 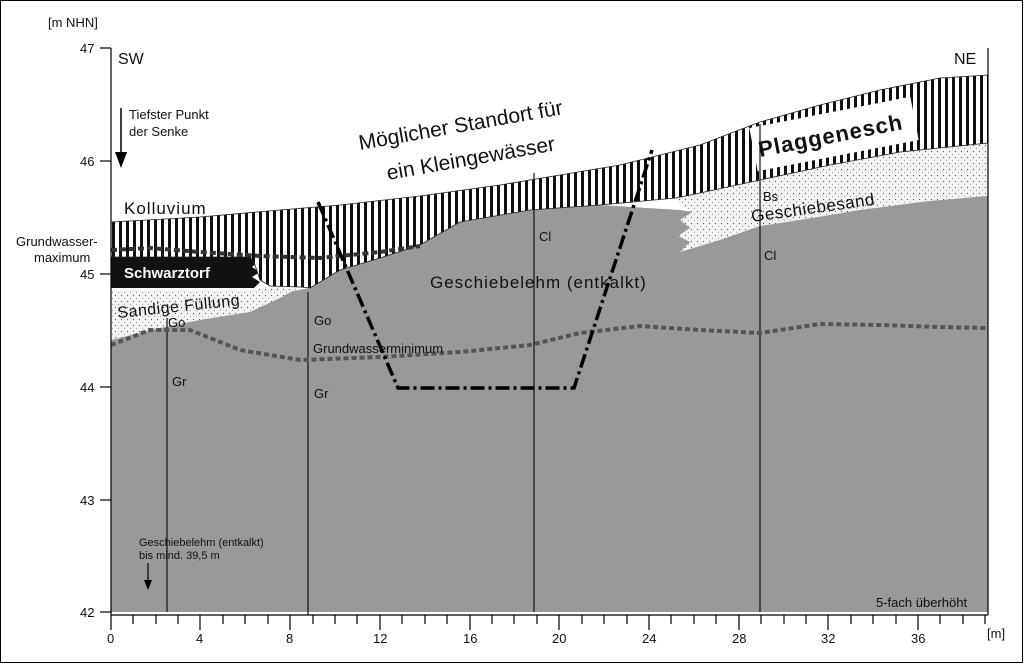 What do you see at coordinates (158, 131) in the screenshot?
I see `lowest-point-label: der Senke` at bounding box center [158, 131].